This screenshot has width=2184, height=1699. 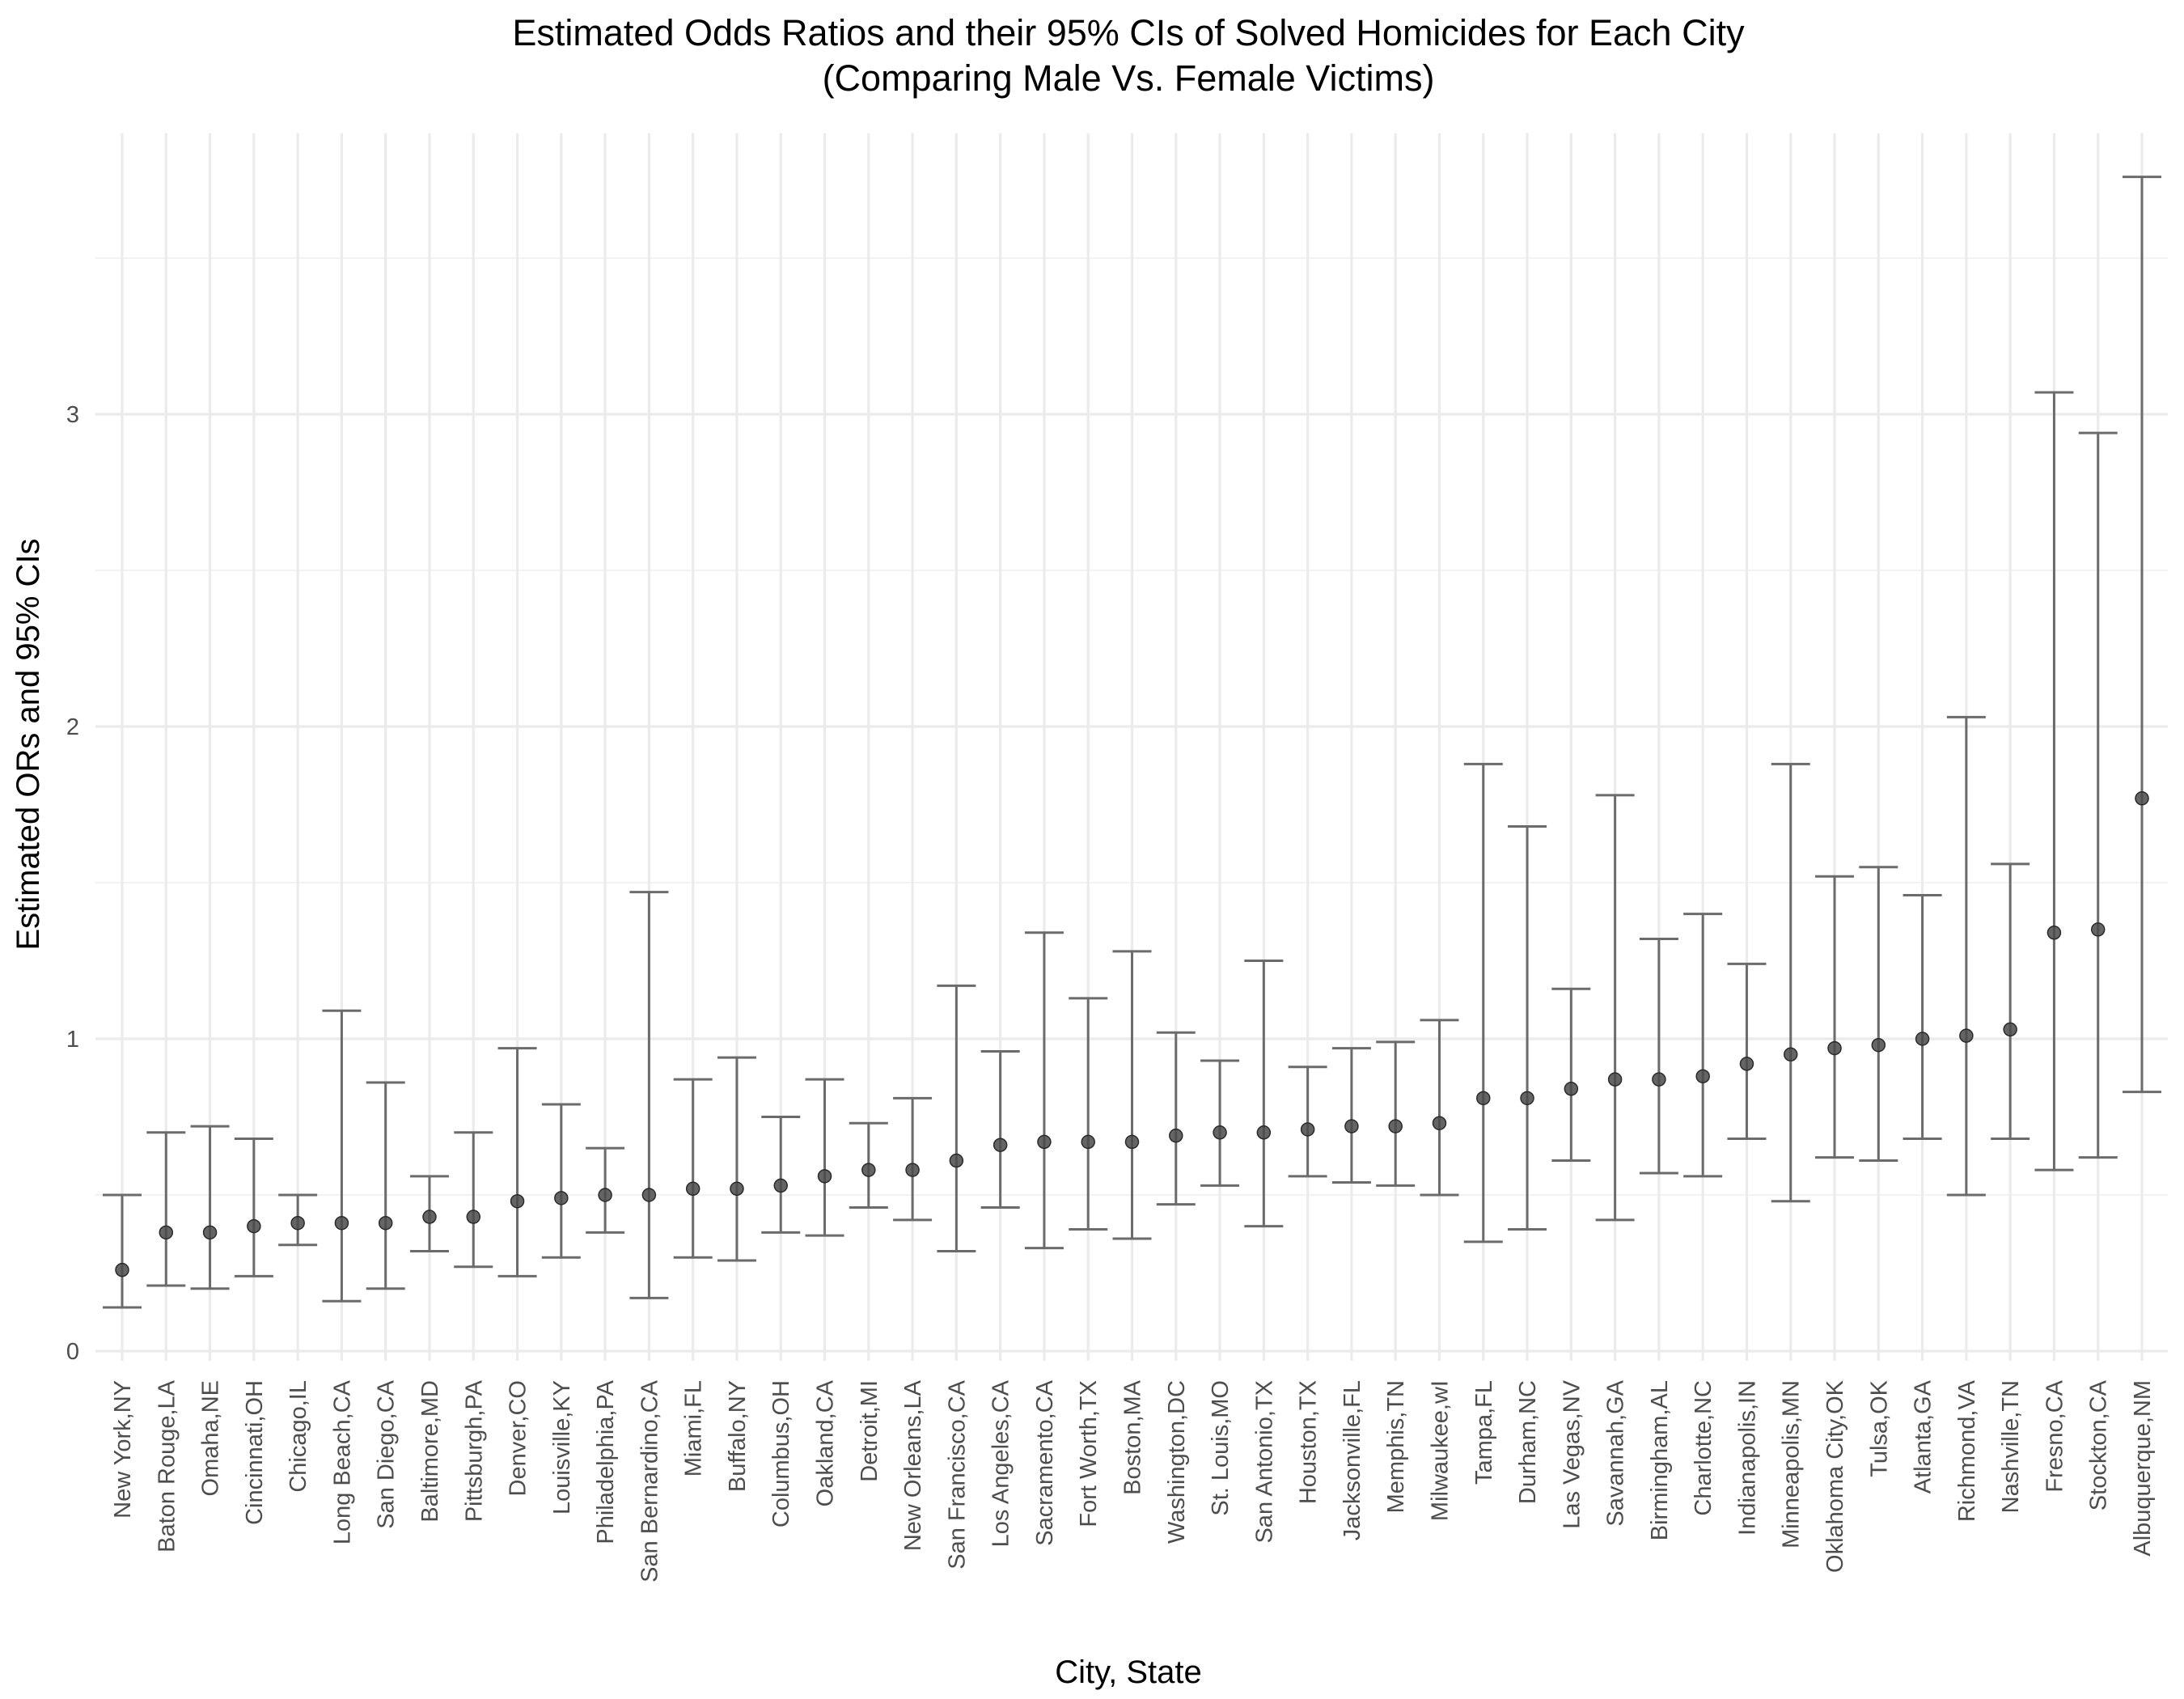 I want to click on x-tick-label: Tulsa,OK, so click(x=1879, y=1428).